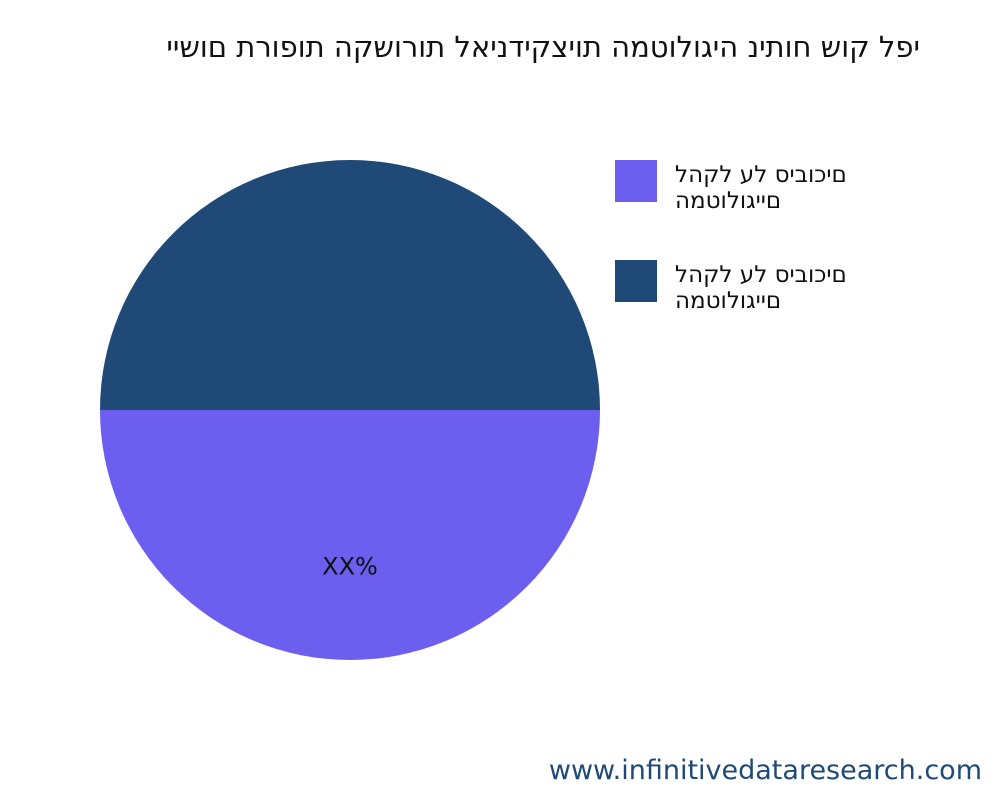  What do you see at coordinates (765, 770) in the screenshot?
I see `watermark-url: www.infinitivedataresearch.com` at bounding box center [765, 770].